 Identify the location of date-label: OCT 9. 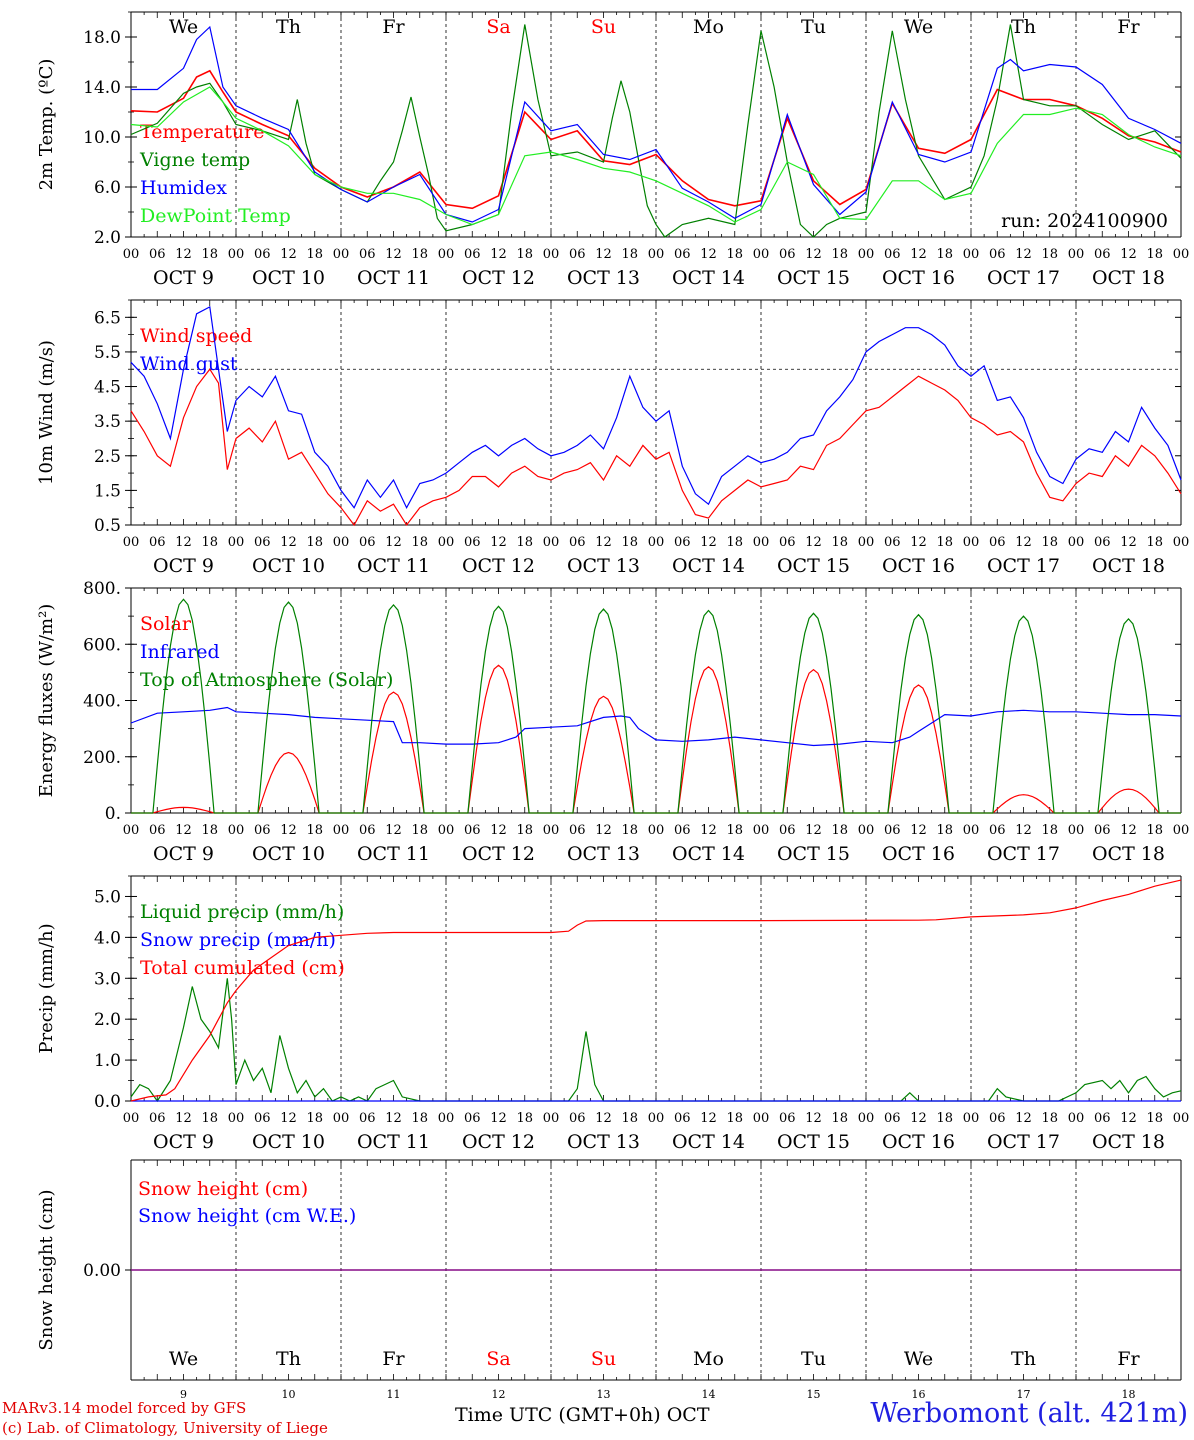
(183, 1142).